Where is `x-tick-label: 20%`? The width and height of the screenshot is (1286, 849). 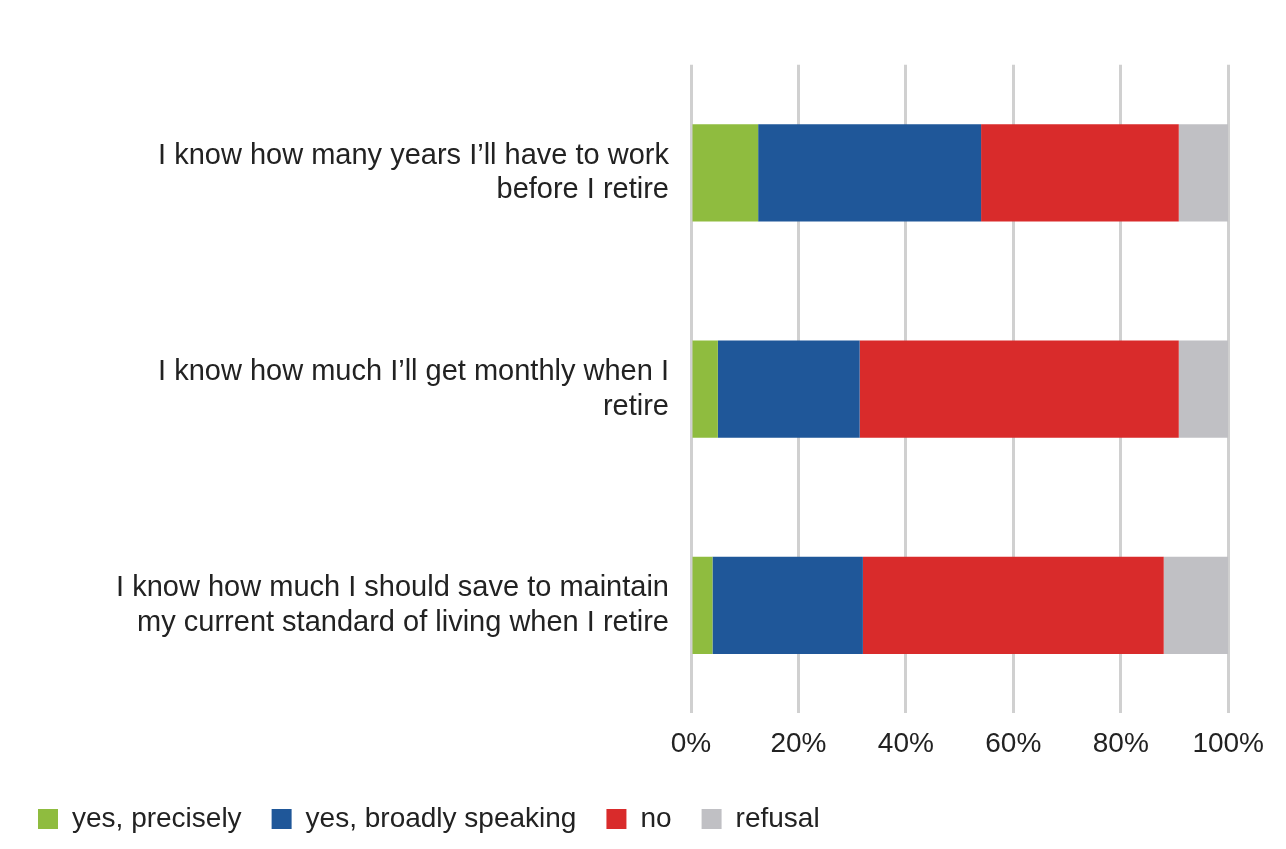 x-tick-label: 20% is located at coordinates (798, 742).